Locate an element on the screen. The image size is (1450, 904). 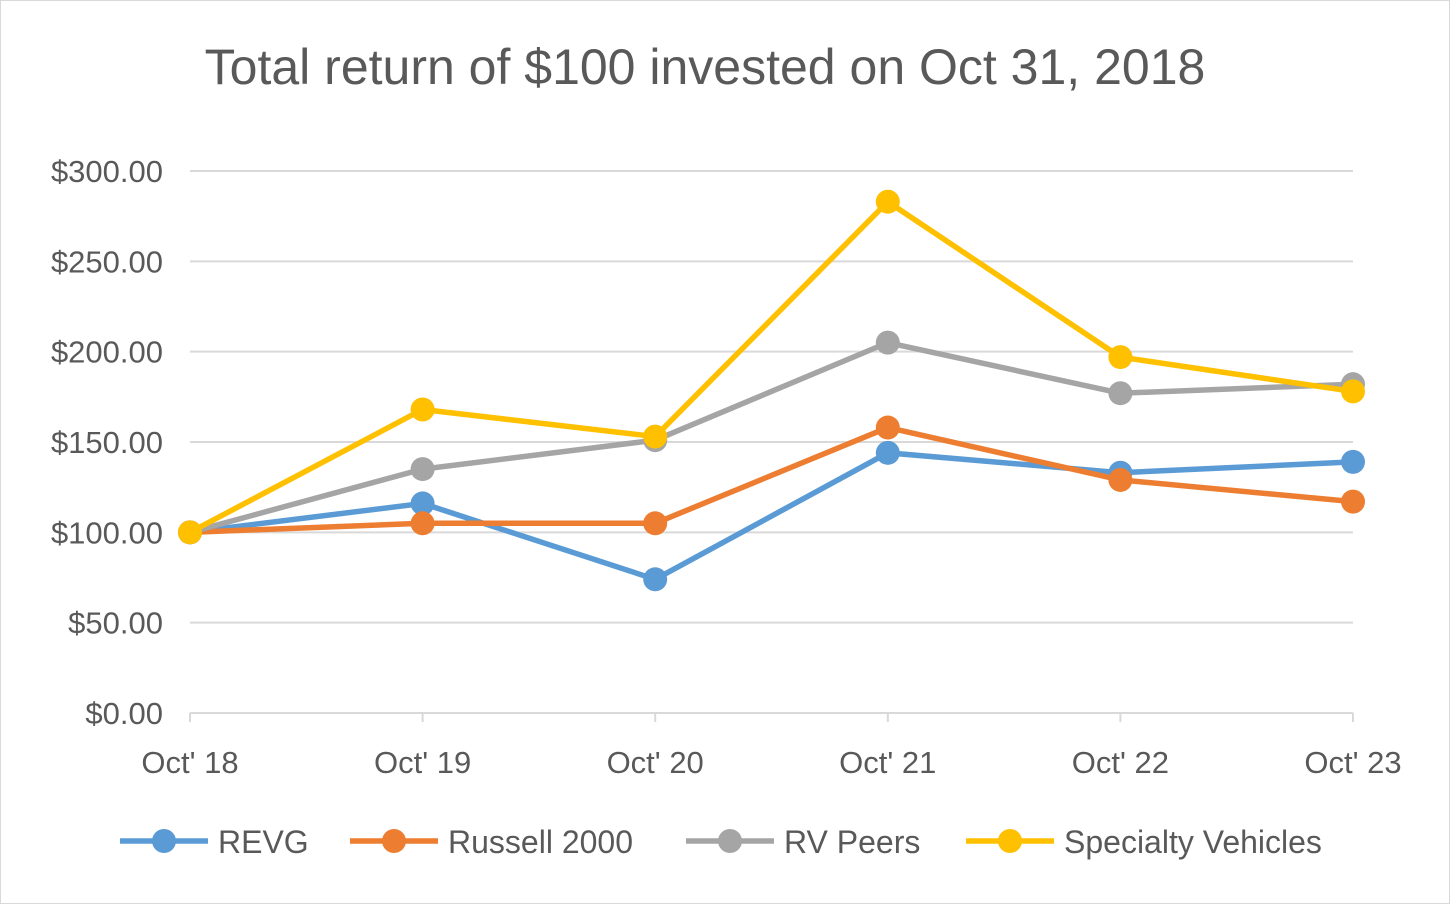
legend-label: Specialty Vehicles is located at coordinates (1193, 842).